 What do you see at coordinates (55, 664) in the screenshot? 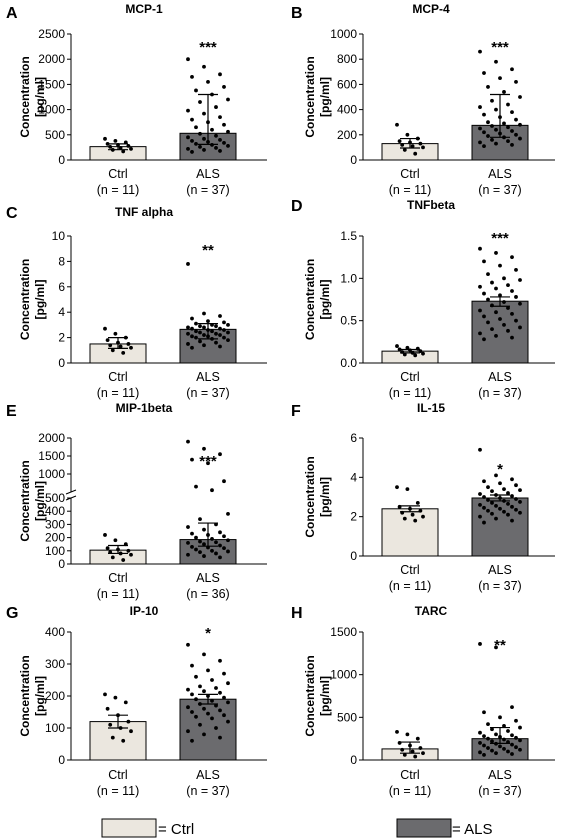
I see `y-tick-label: 300` at bounding box center [55, 664].